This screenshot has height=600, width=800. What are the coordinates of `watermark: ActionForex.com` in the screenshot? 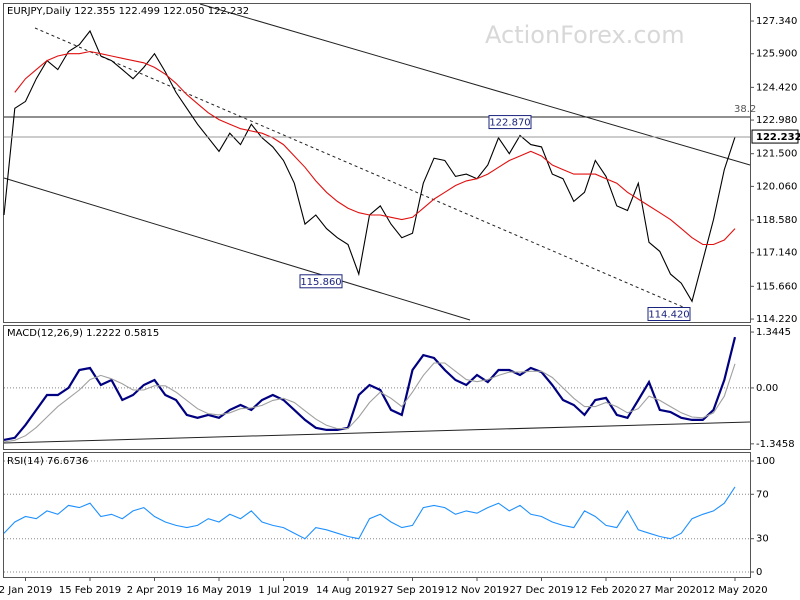 It's located at (585, 35).